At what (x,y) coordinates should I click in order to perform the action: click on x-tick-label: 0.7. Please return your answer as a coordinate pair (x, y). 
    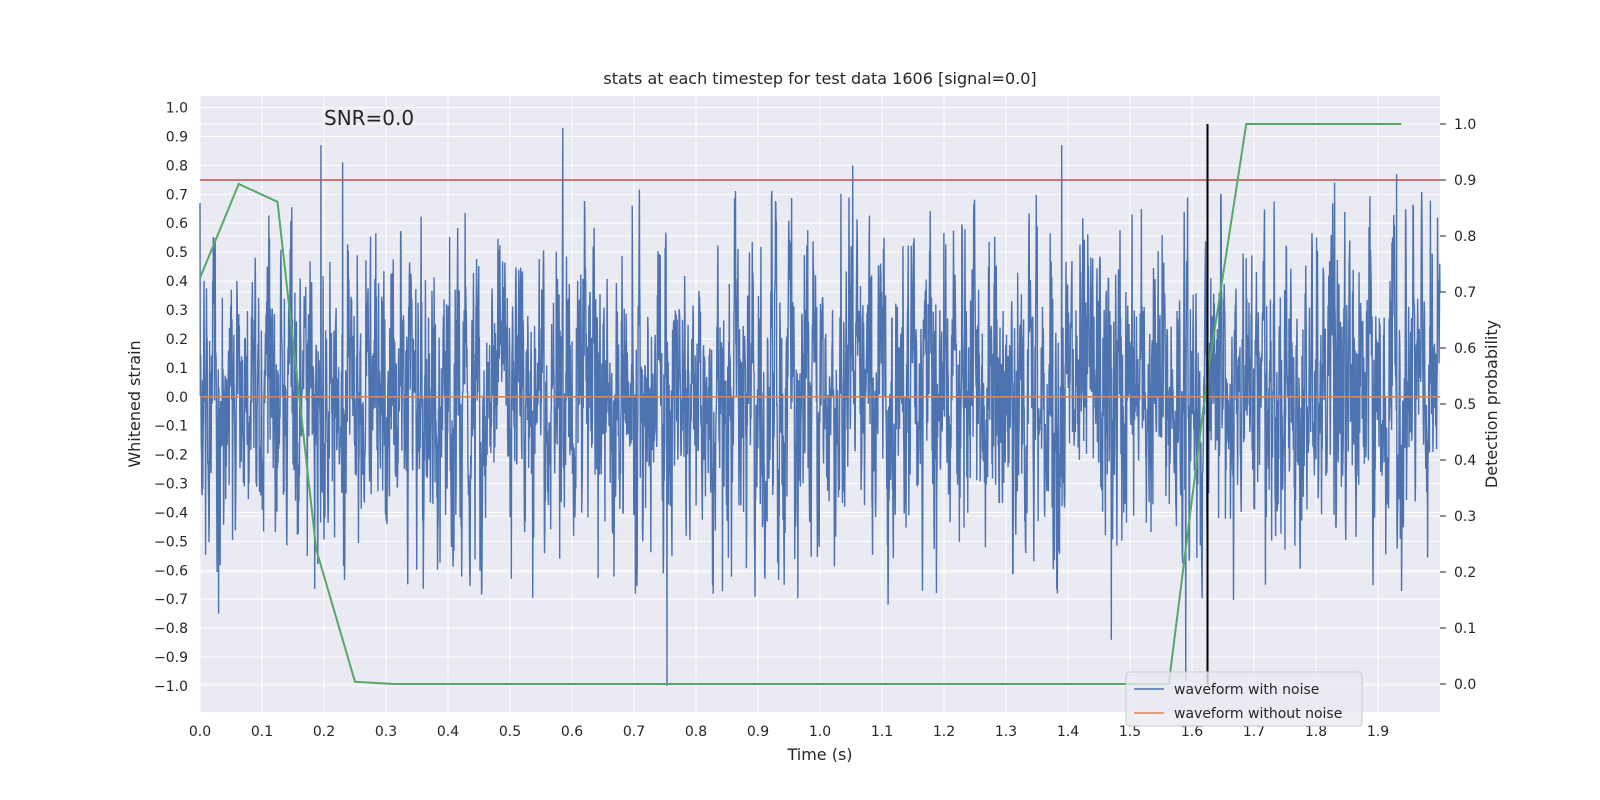
    Looking at the image, I should click on (634, 732).